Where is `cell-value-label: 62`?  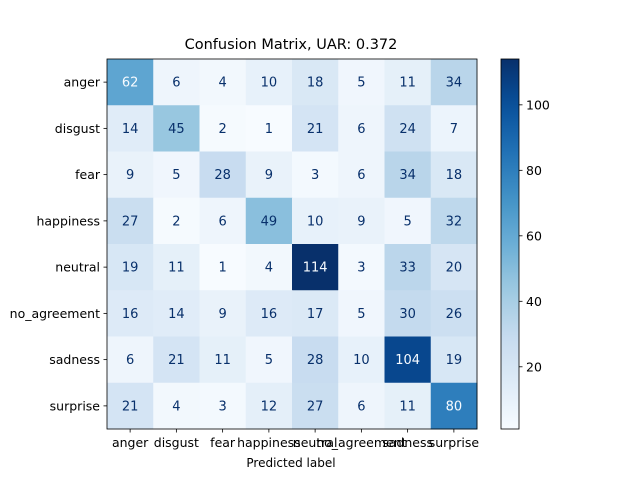
cell-value-label: 62 is located at coordinates (130, 83).